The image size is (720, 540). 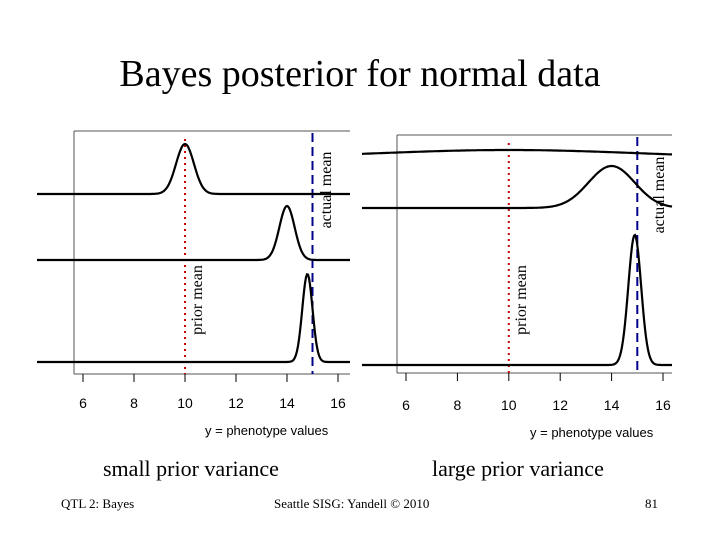 I want to click on panel1-actual-mean-label: actual mean, so click(x=326, y=190).